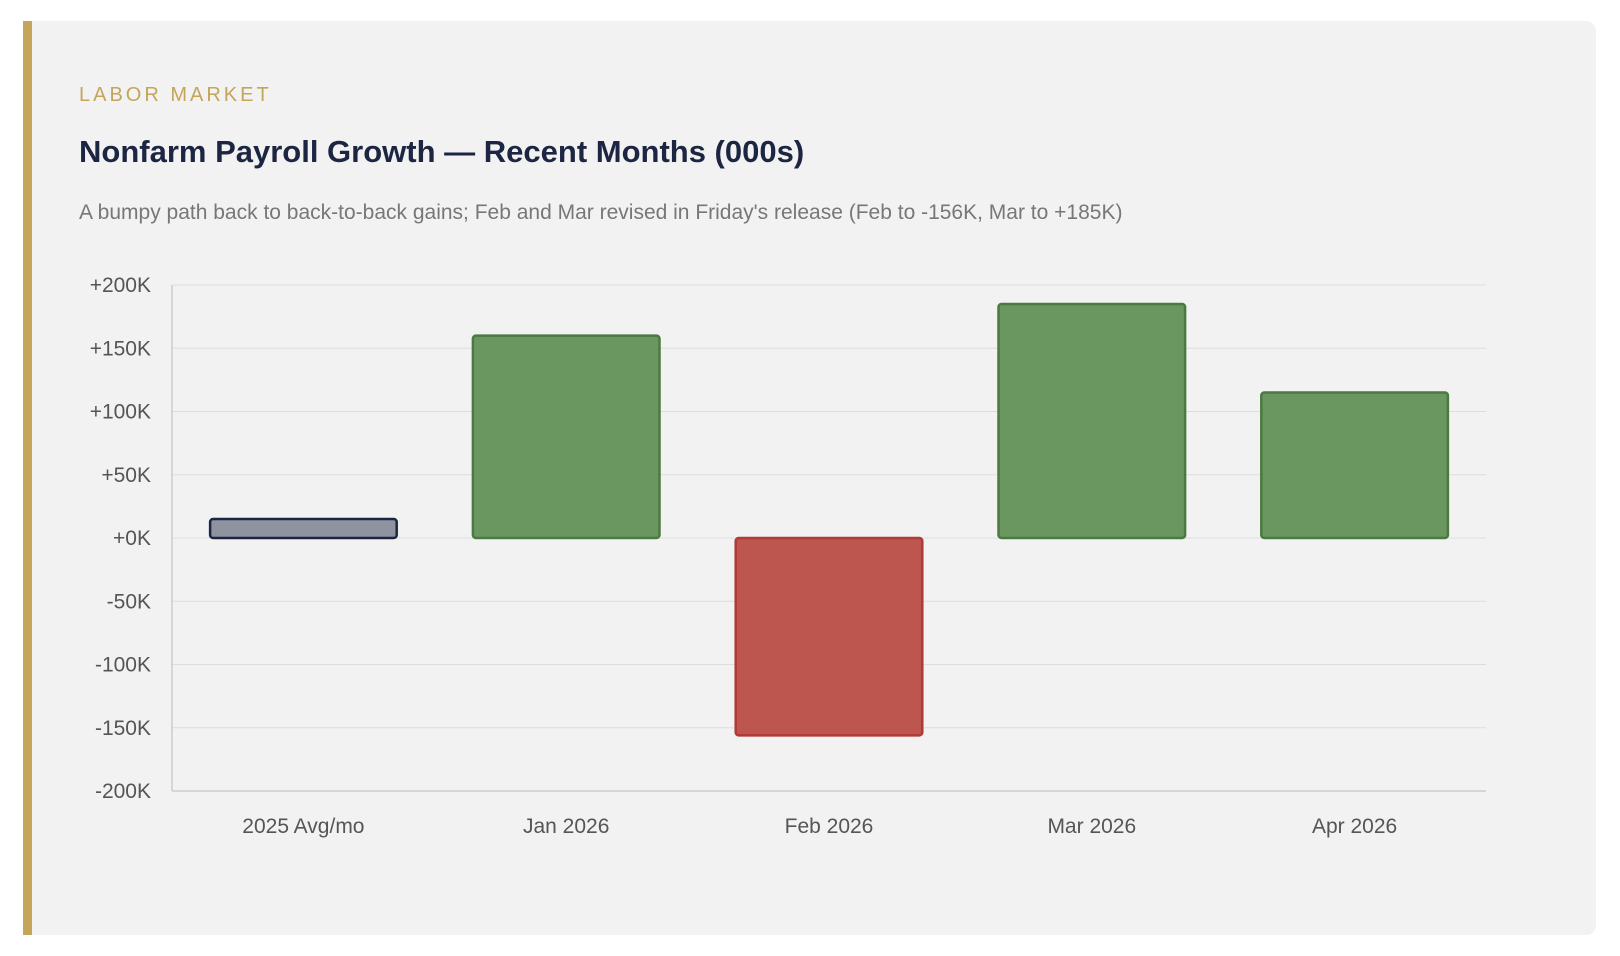 This screenshot has height=956, width=1620. What do you see at coordinates (175, 95) in the screenshot?
I see `section-kicker: LABOR MARKET` at bounding box center [175, 95].